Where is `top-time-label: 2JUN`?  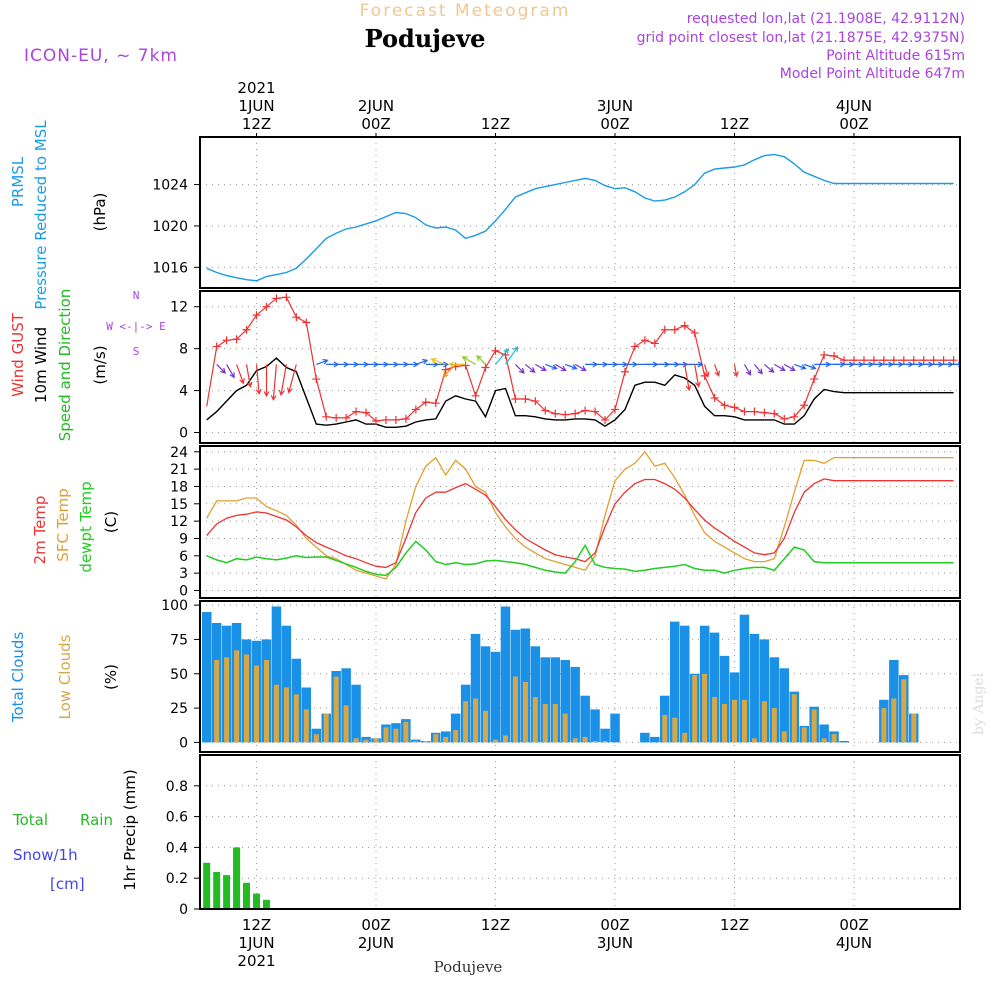
top-time-label: 2JUN is located at coordinates (376, 106).